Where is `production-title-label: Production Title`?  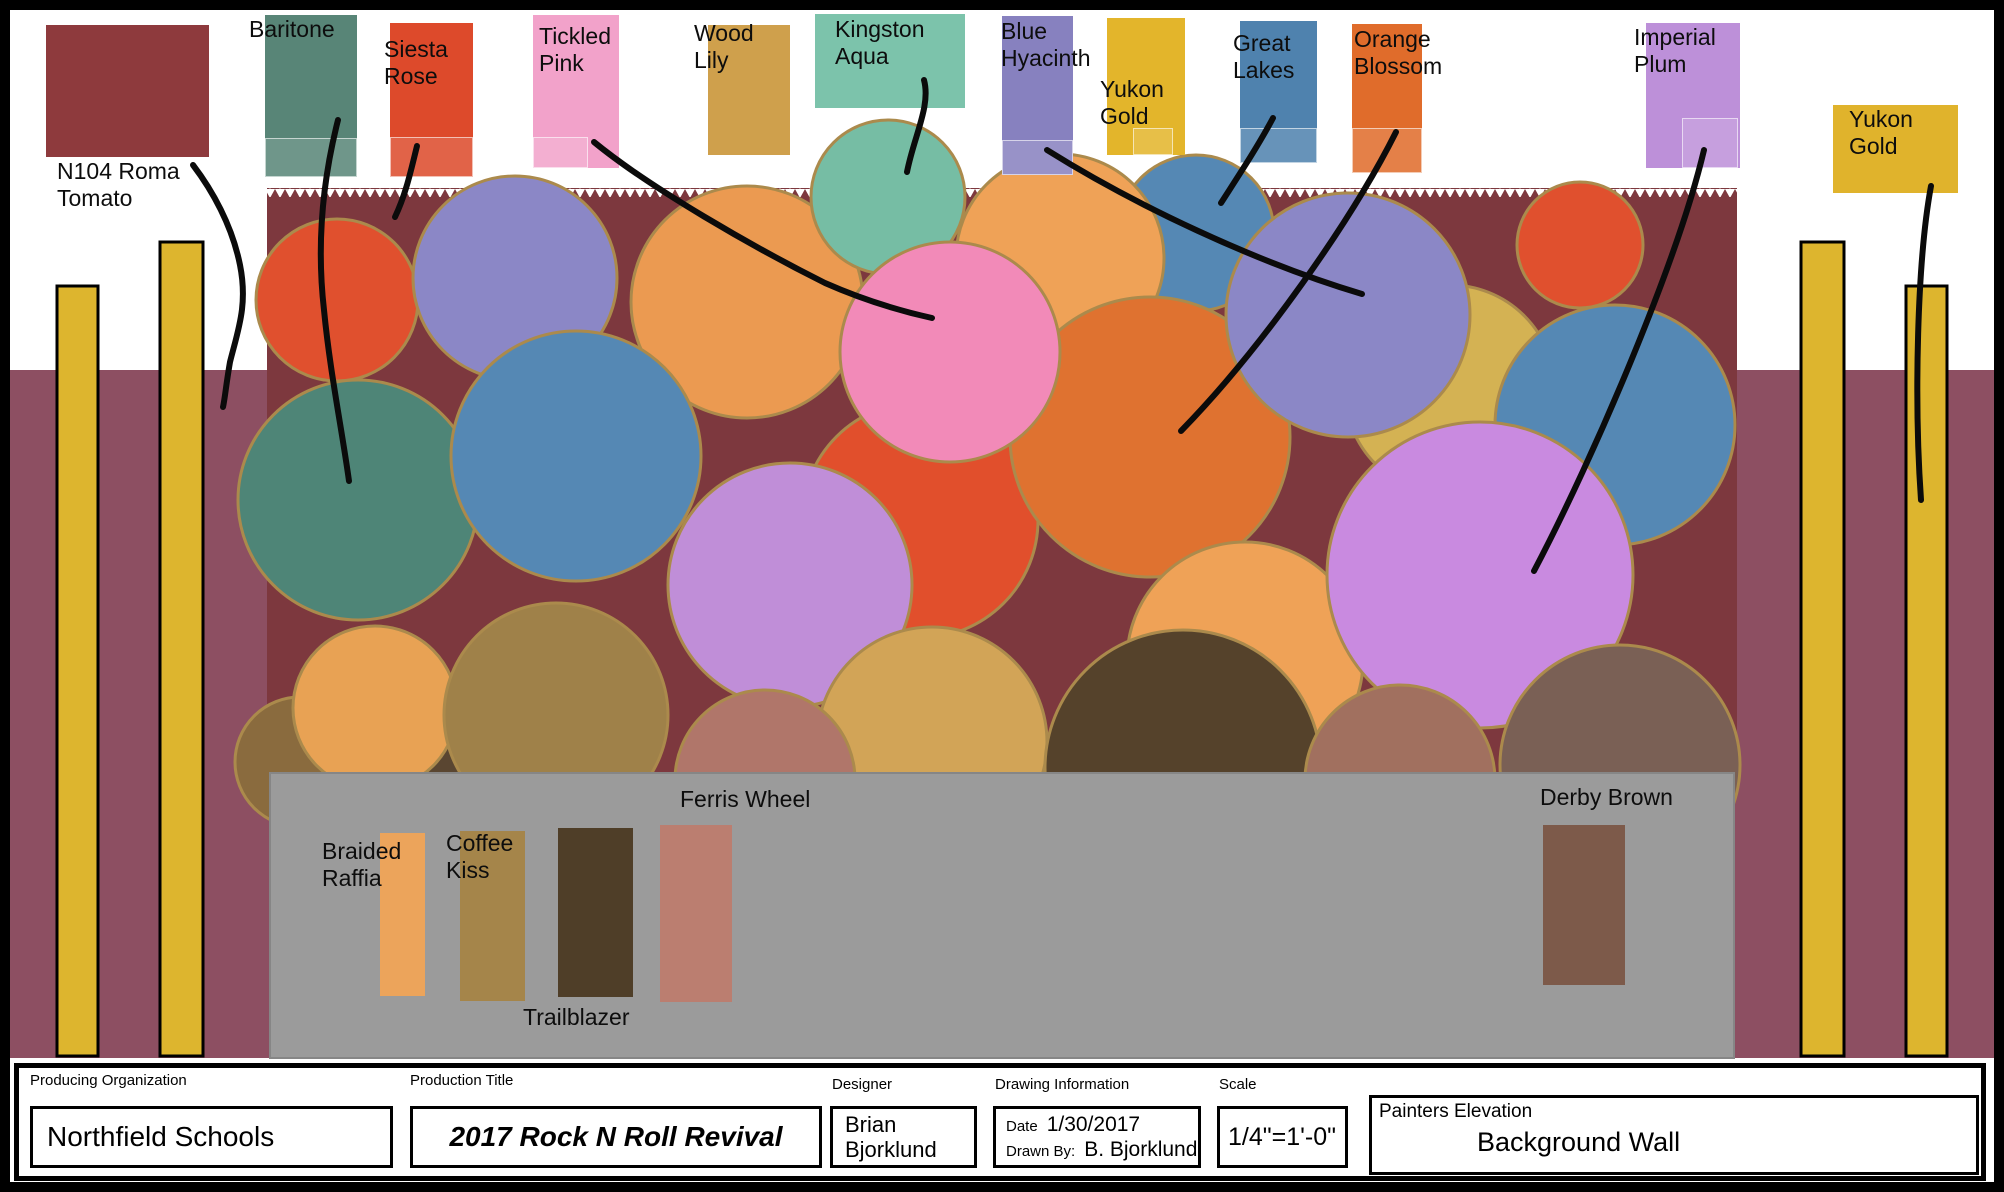 production-title-label: Production Title is located at coordinates (462, 1080).